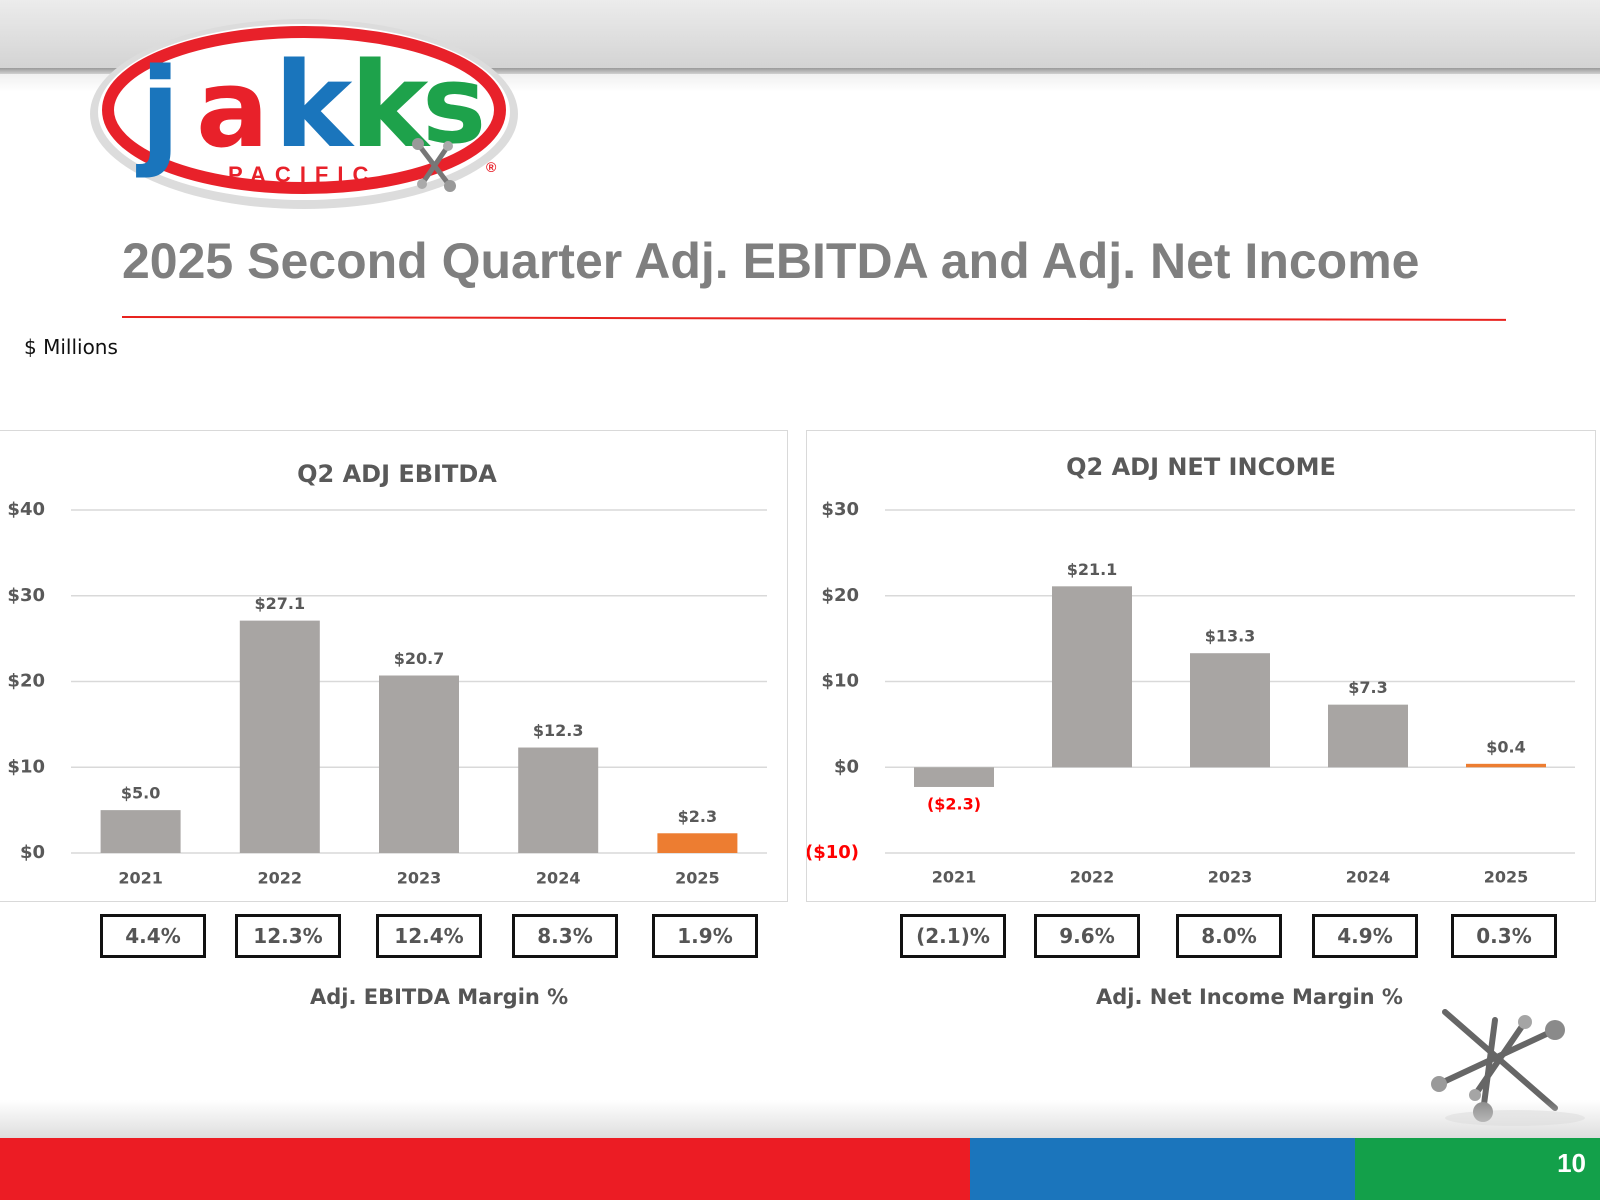 The image size is (1600, 1200). I want to click on header-rule, so click(800, 71).